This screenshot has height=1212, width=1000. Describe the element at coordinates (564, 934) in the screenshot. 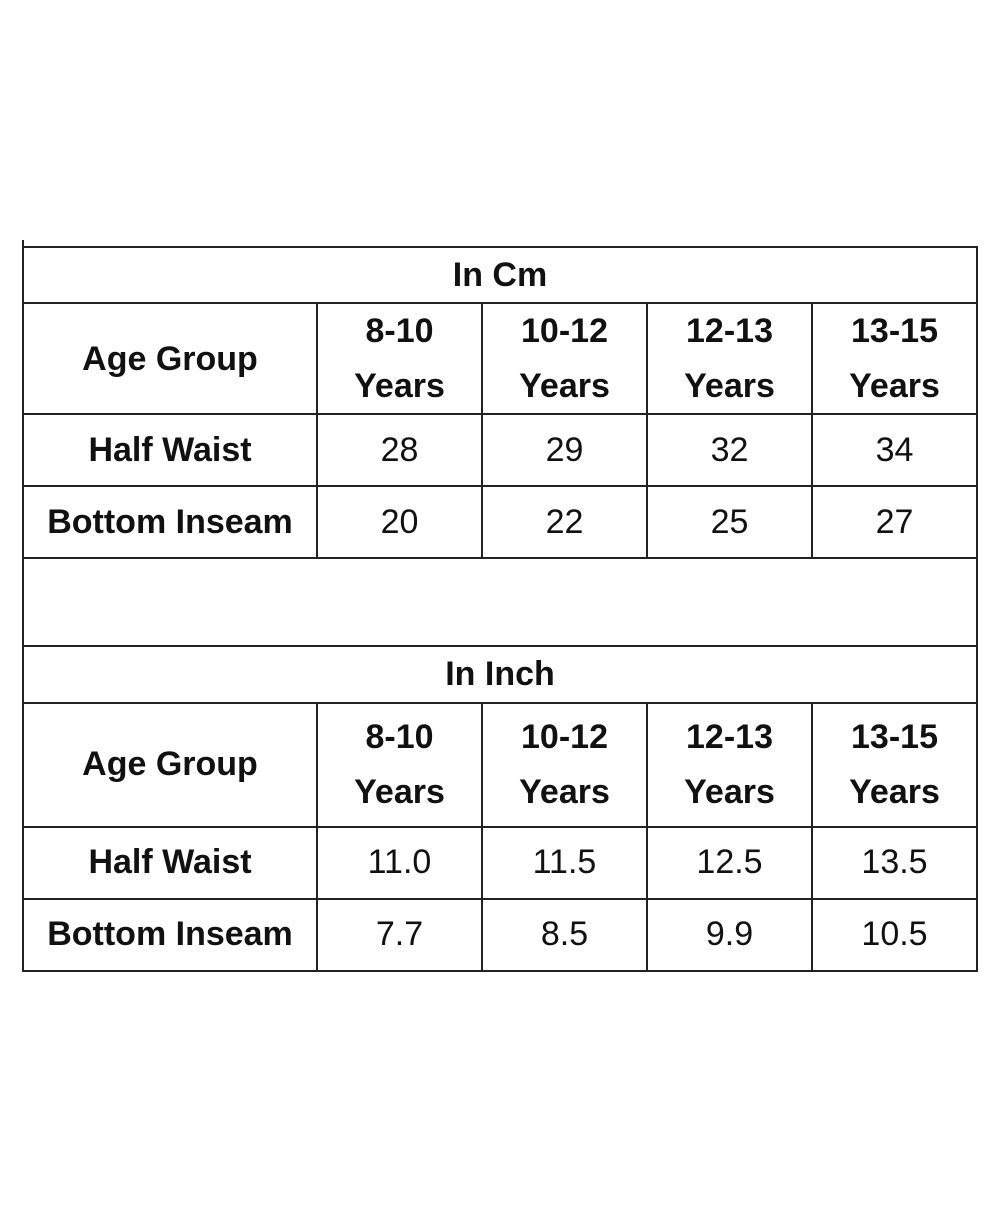

I see `inch-value-cell: 8.5` at that location.